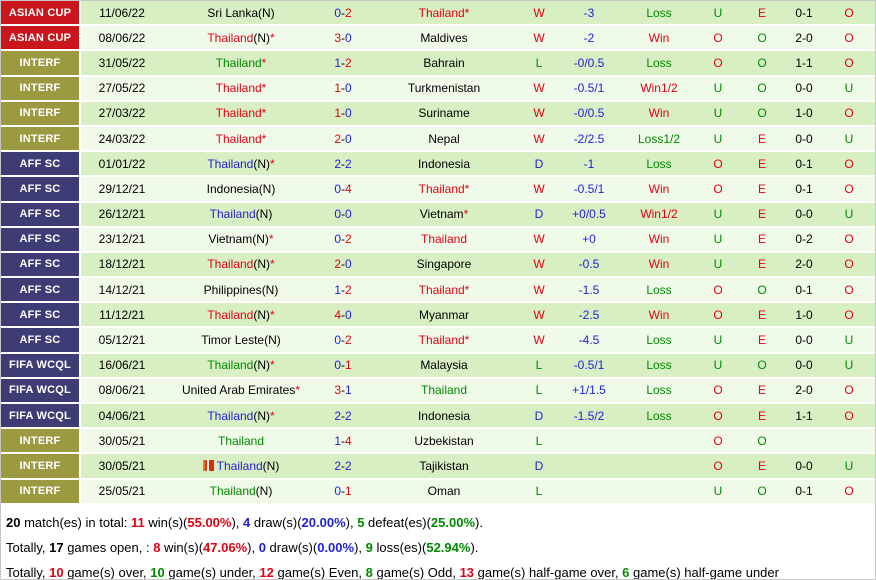 The width and height of the screenshot is (876, 580). I want to click on match-date: 11/12/21, so click(122, 315).